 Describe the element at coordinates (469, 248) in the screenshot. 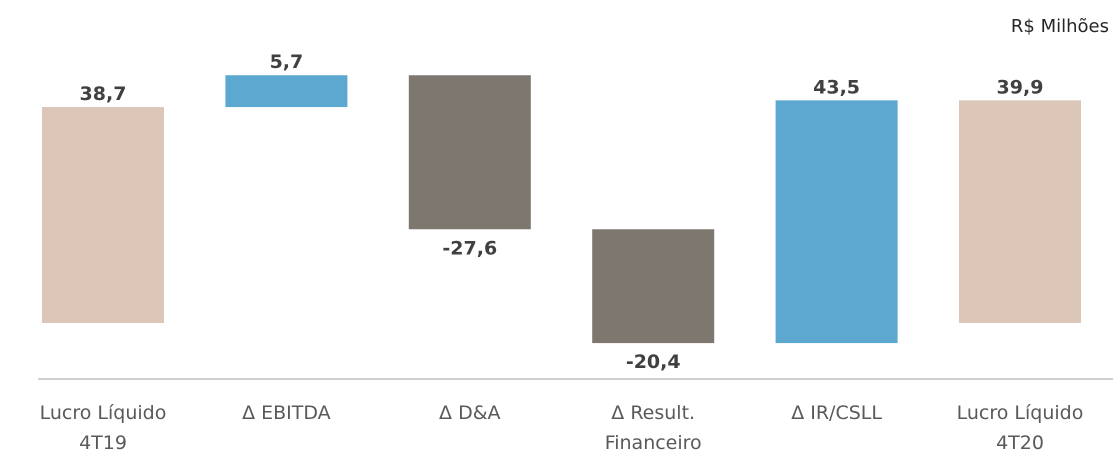

I see `value-label: -27,6` at that location.